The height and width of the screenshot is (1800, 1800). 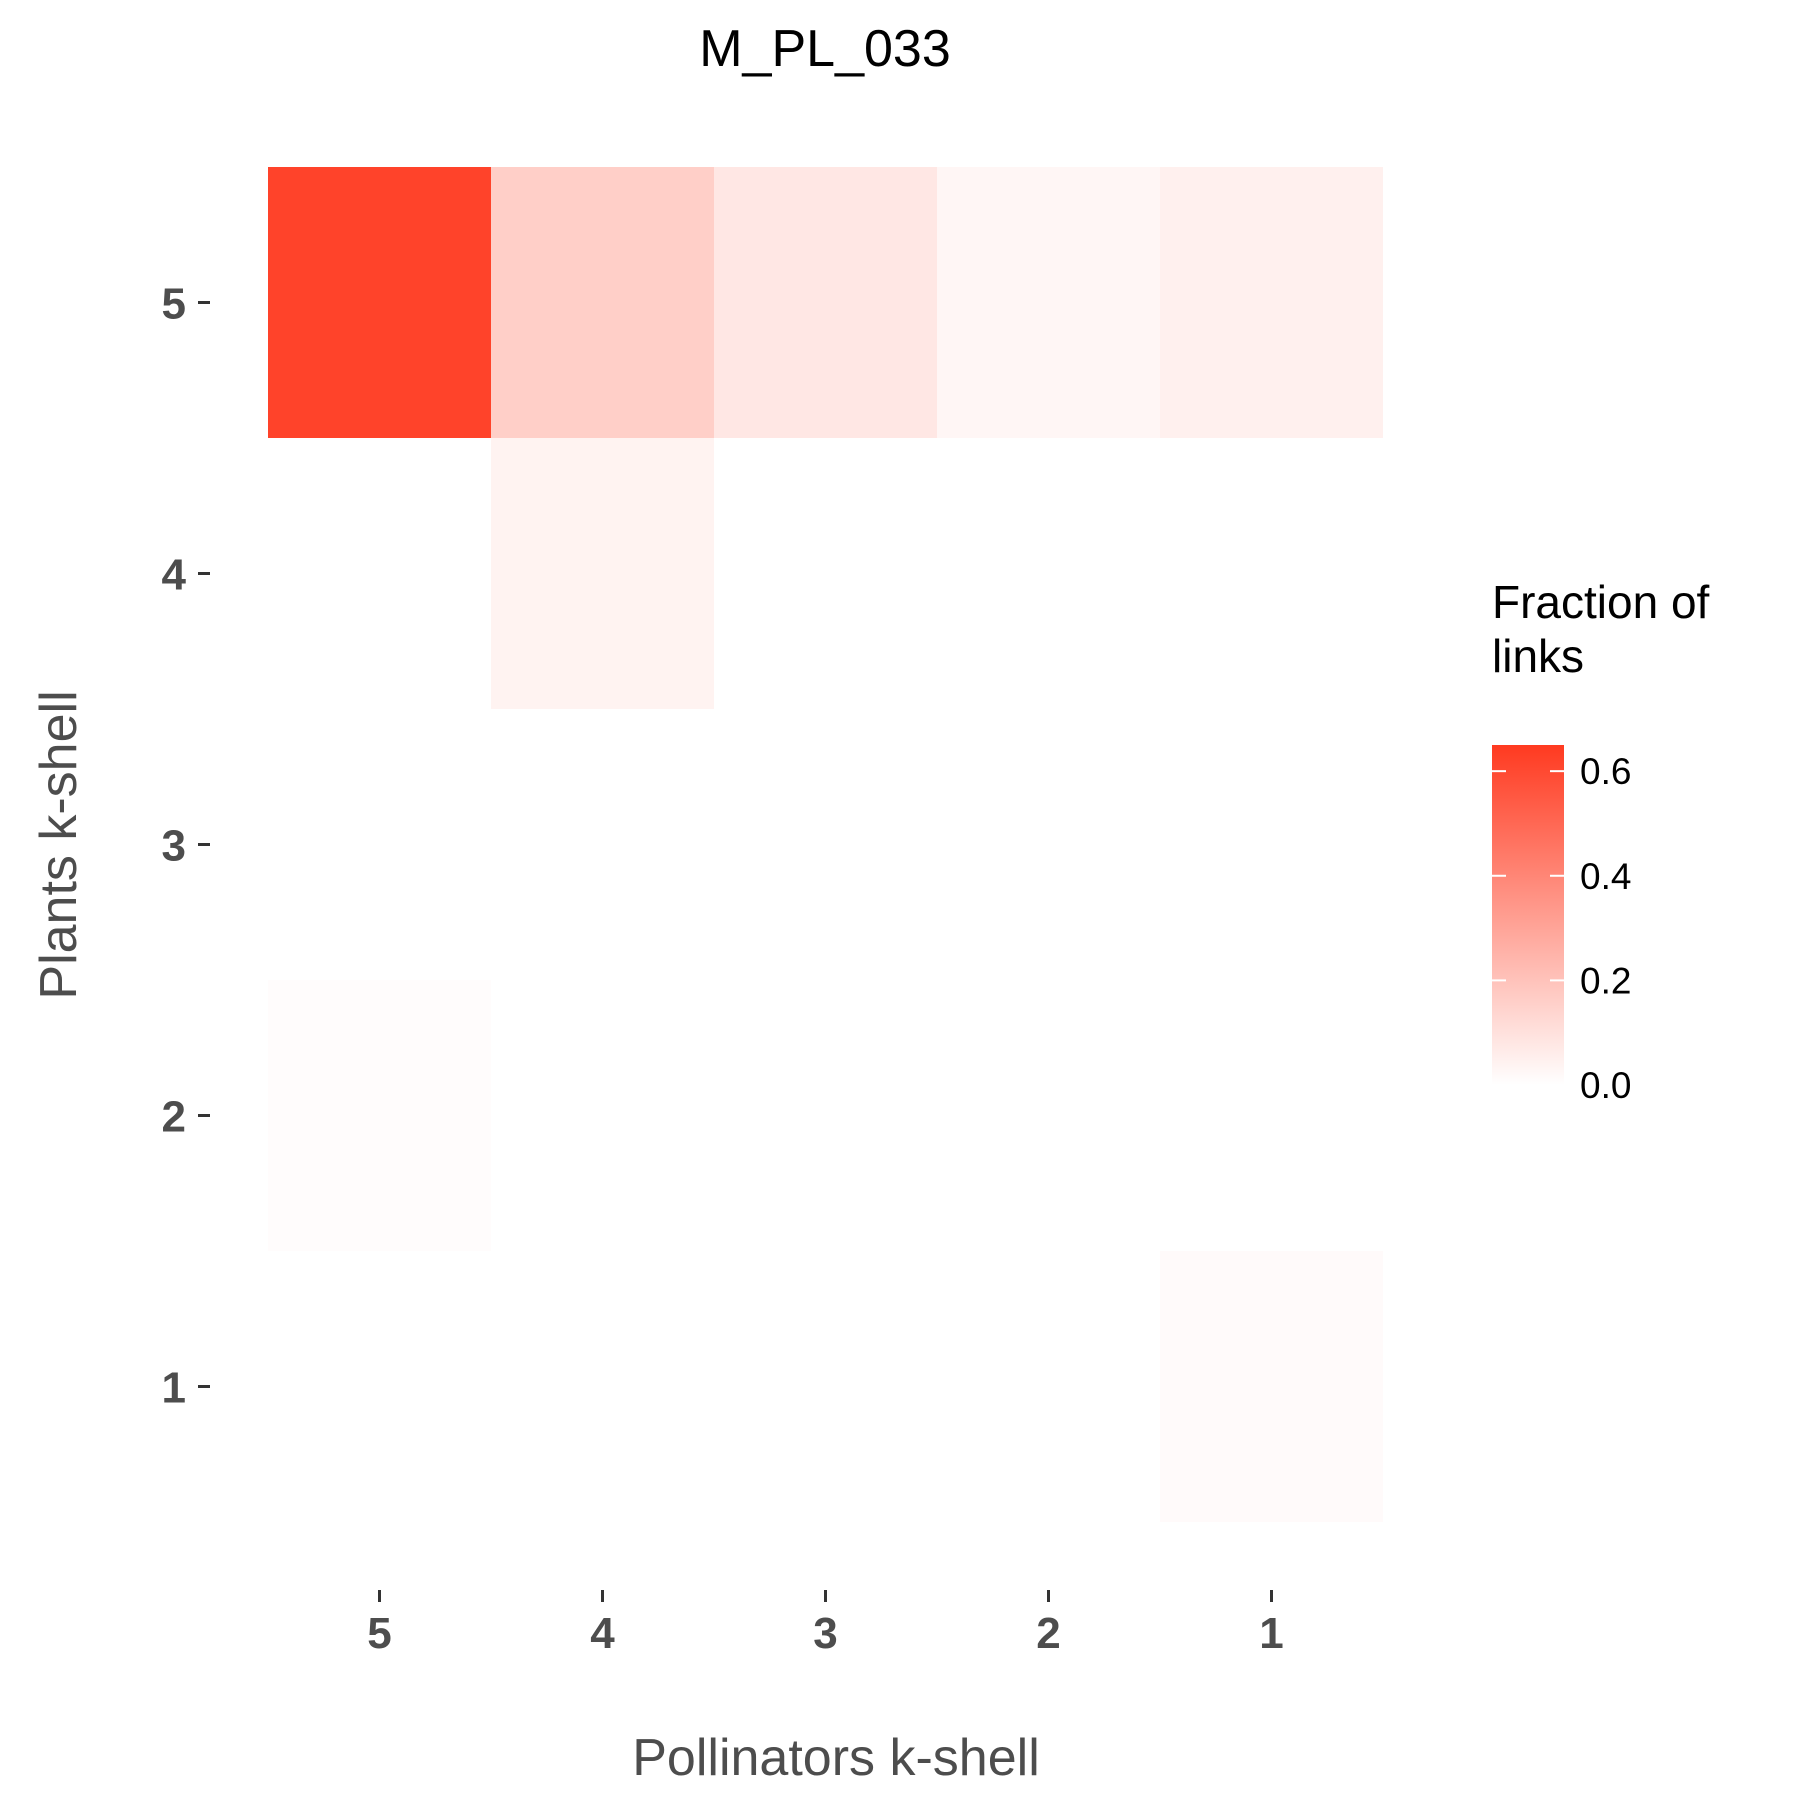 What do you see at coordinates (825, 1633) in the screenshot?
I see `x-tick-label-3: 3` at bounding box center [825, 1633].